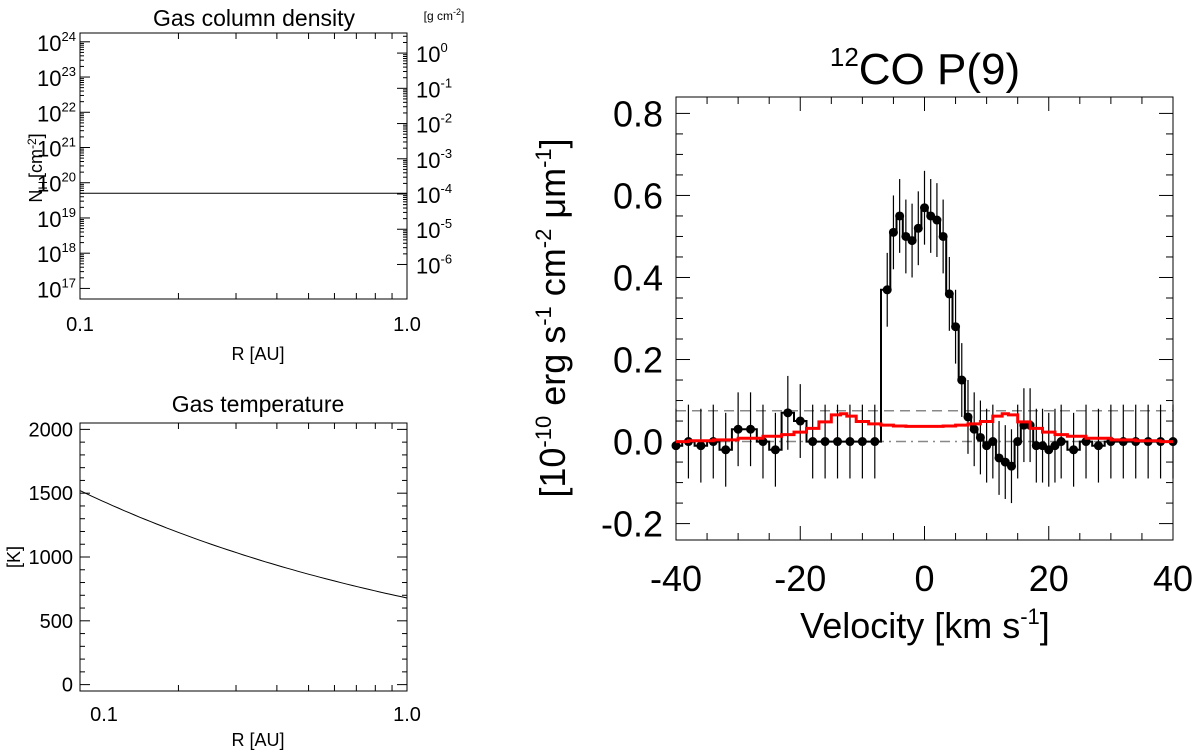 The height and width of the screenshot is (752, 1200). What do you see at coordinates (632, 524) in the screenshot?
I see `spectrum-ytick-label: -0.2` at bounding box center [632, 524].